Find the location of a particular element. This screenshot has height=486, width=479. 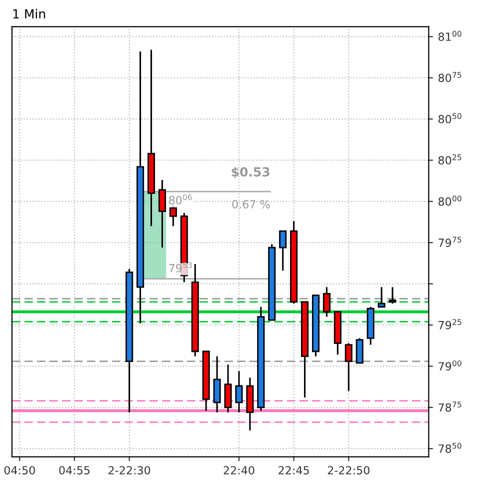

y-tick-label: 79$^{75}$ is located at coordinates (450, 241).